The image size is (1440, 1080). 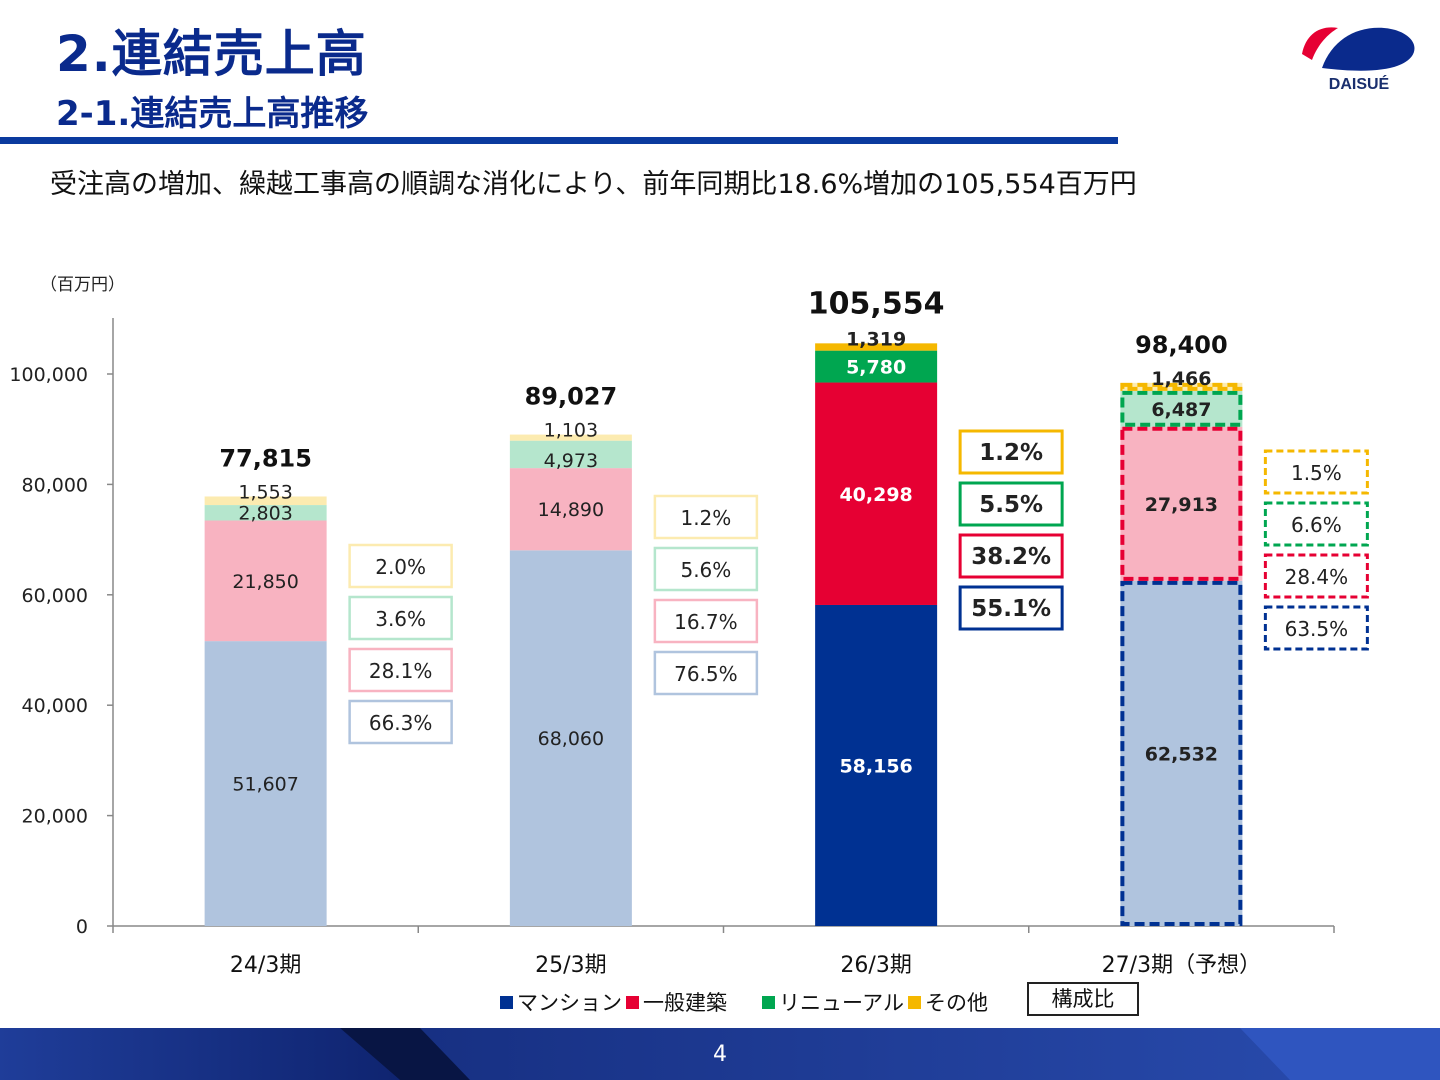 I want to click on legend-item-renewal: リニューアル, so click(x=833, y=1002).